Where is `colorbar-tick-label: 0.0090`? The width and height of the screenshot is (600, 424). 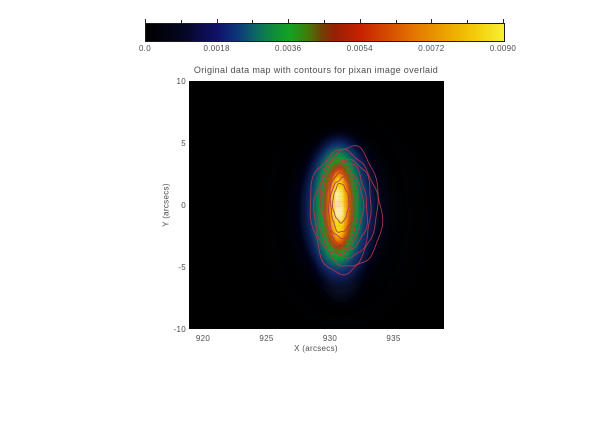 colorbar-tick-label: 0.0090 is located at coordinates (503, 48).